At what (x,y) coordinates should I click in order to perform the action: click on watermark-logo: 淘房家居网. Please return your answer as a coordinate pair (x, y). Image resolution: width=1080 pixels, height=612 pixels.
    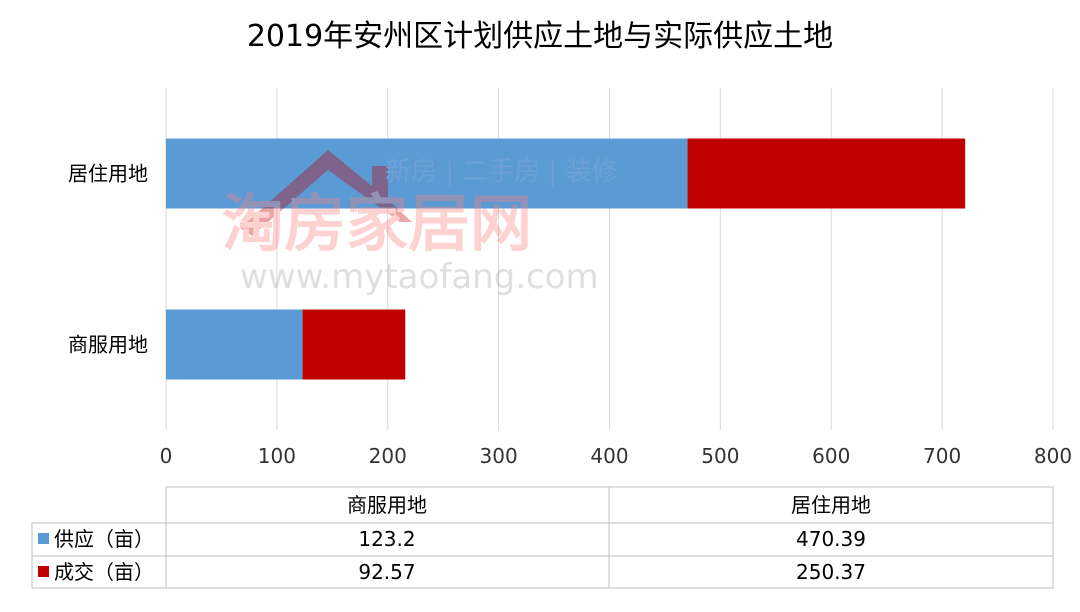
    Looking at the image, I should click on (377, 223).